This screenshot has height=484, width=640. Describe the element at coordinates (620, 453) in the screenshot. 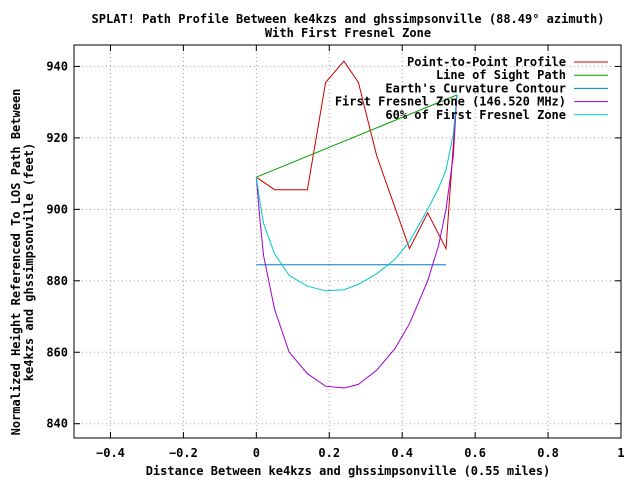

I see `x-tick-label: 1` at that location.